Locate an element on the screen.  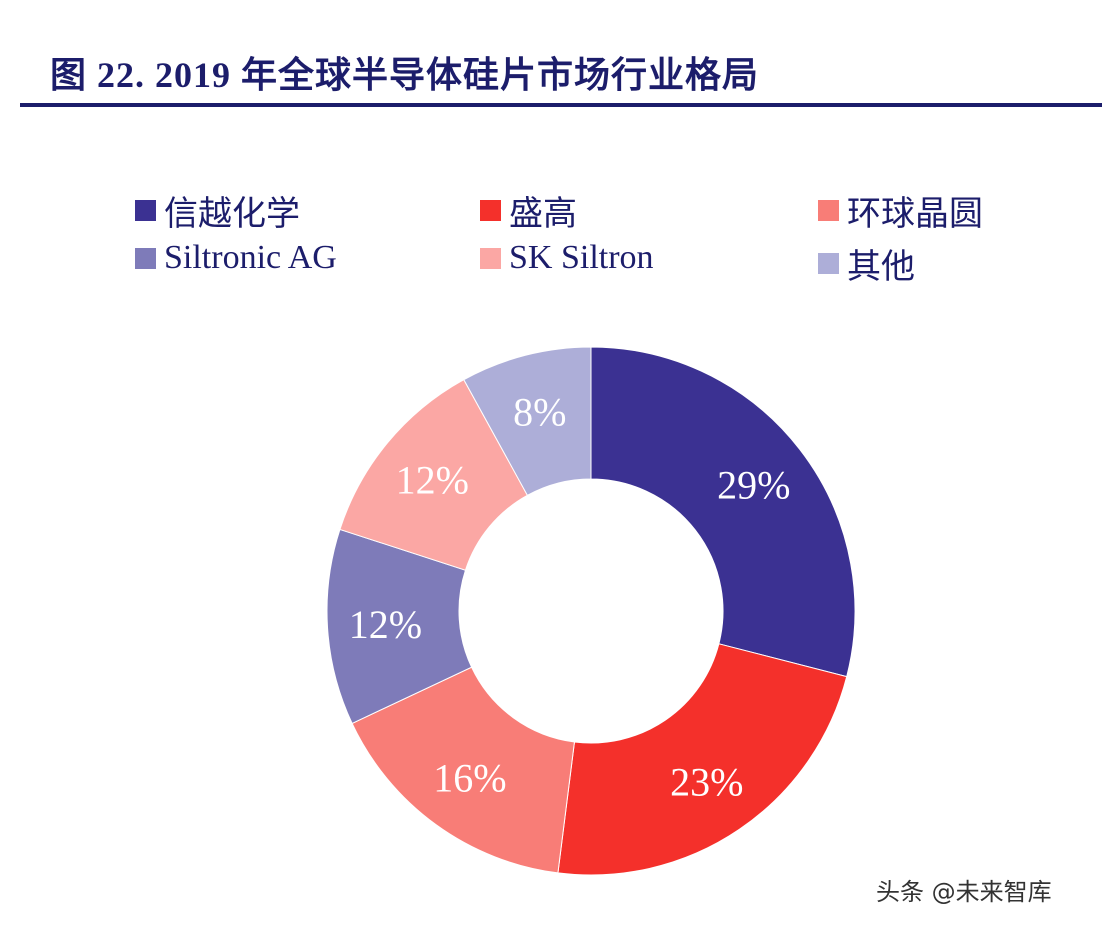
legend-item: 其他 is located at coordinates (866, 263).